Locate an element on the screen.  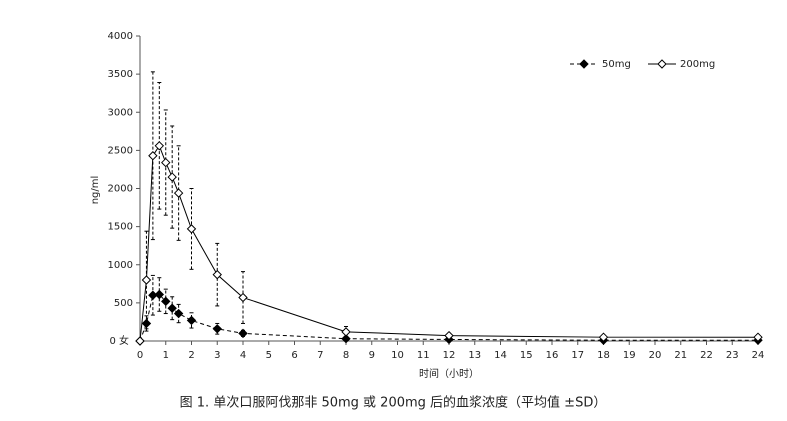
x-tick-label: 2 is located at coordinates (191, 355).